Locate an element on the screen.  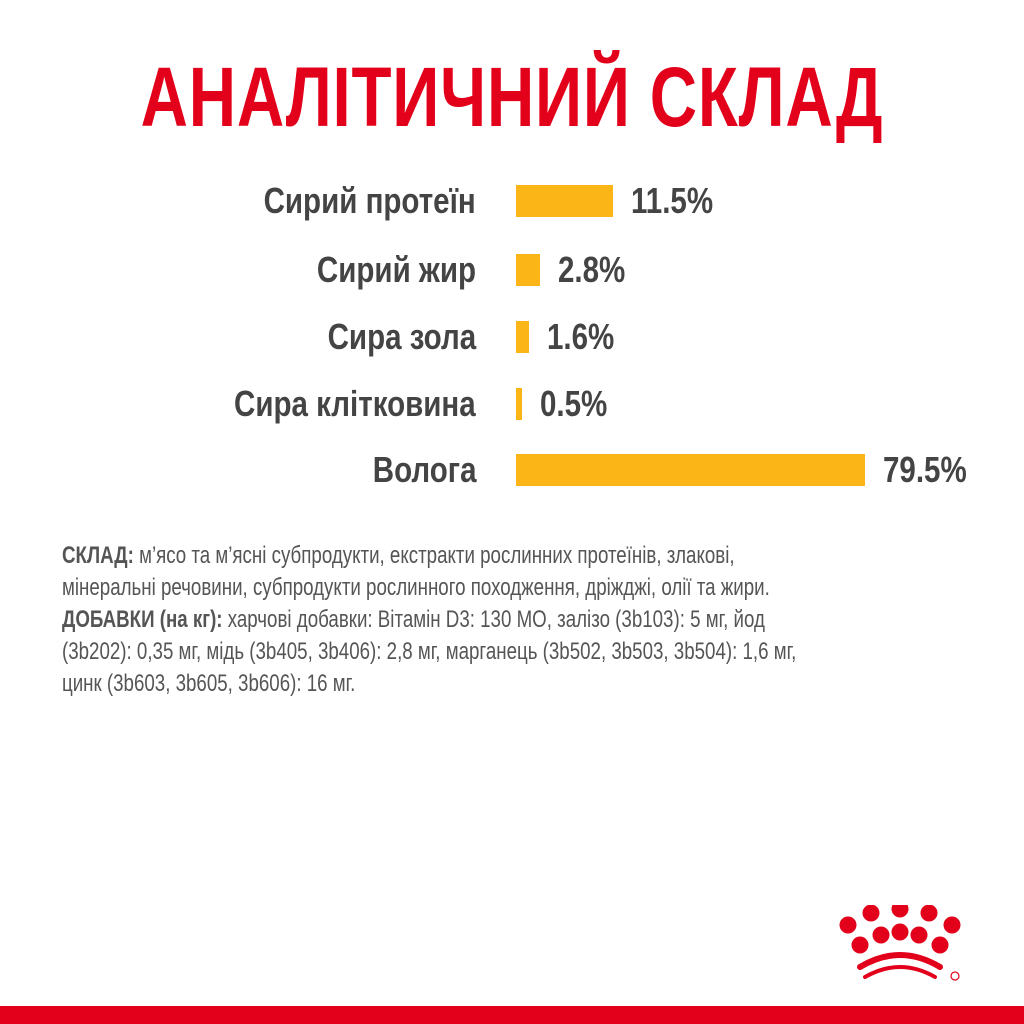
brand-band is located at coordinates (512, 1015).